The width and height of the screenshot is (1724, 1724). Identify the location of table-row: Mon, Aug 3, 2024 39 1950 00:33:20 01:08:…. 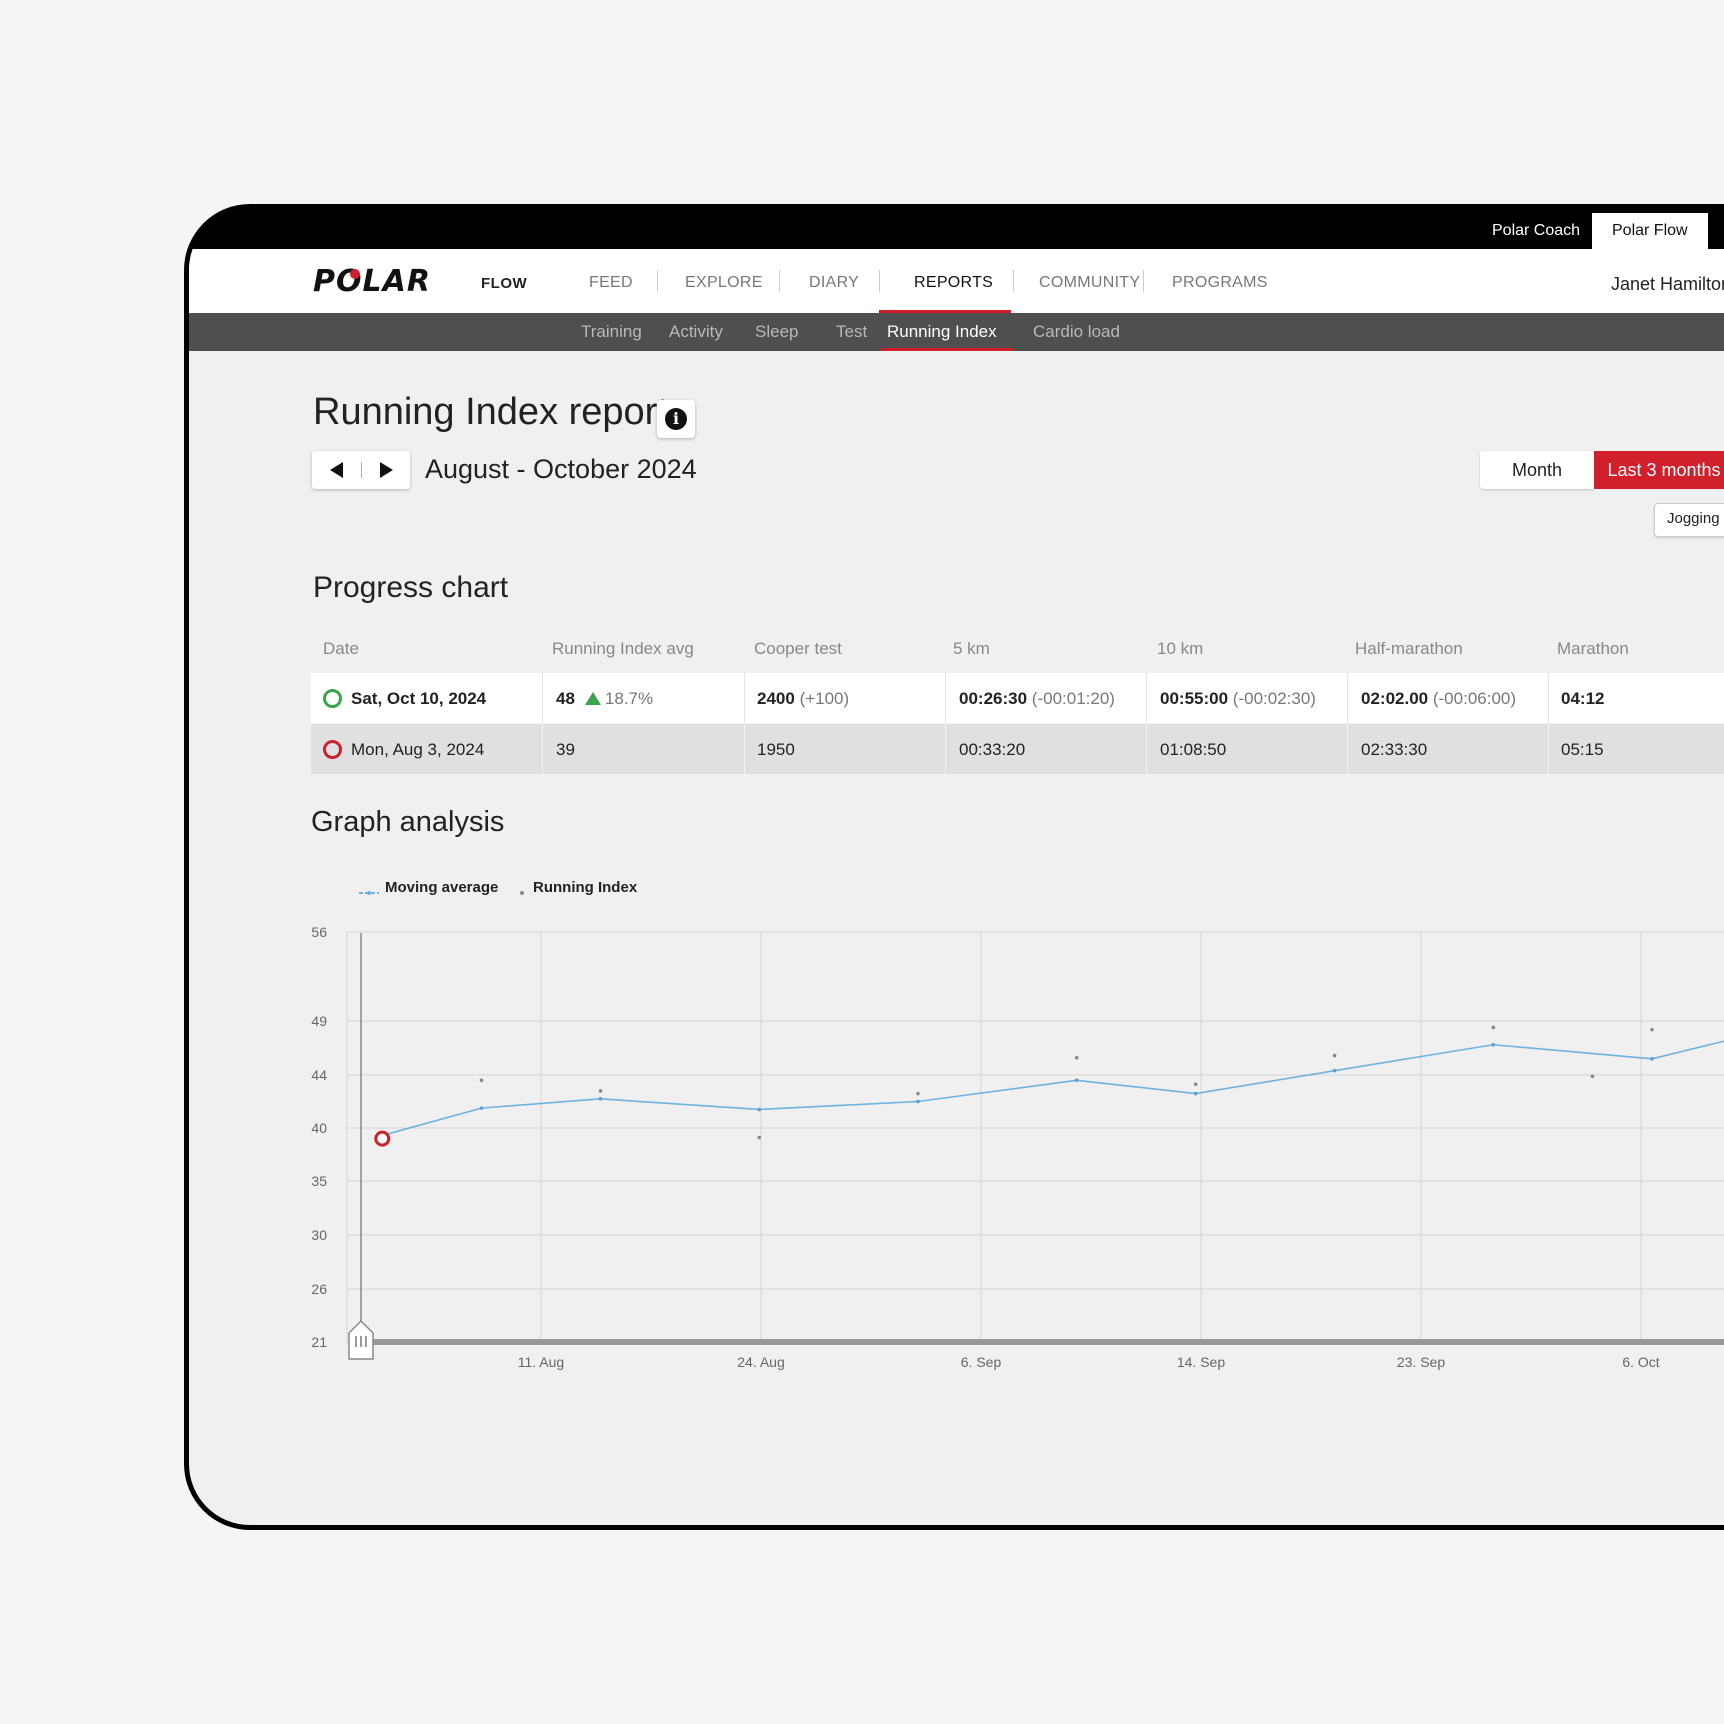
(1017, 749).